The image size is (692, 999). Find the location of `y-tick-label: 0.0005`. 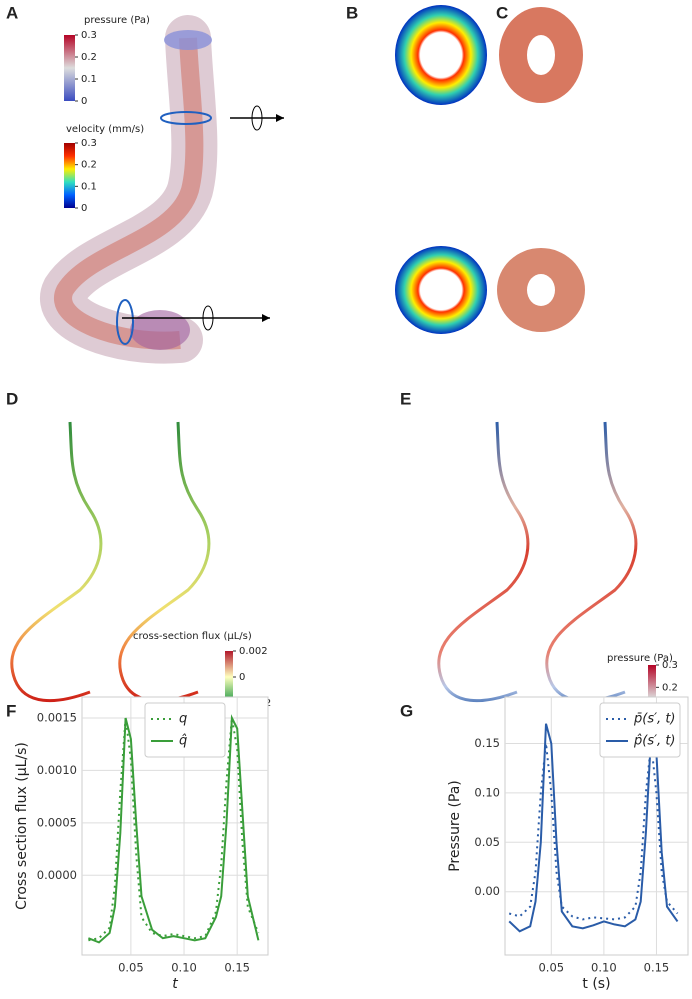

y-tick-label: 0.0005 is located at coordinates (57, 822).